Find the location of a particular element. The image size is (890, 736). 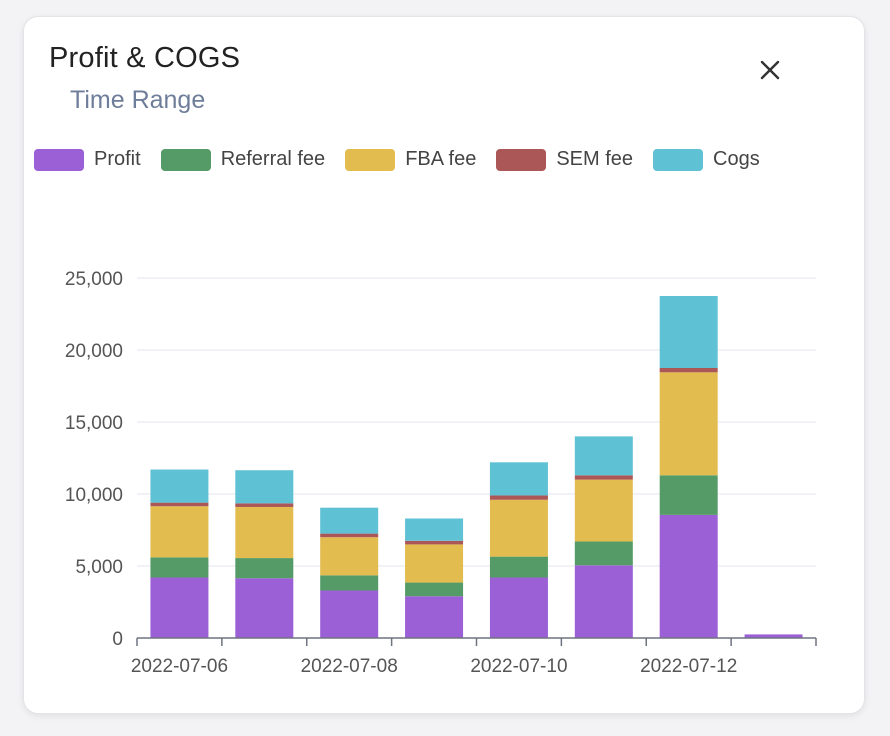

legend-item-sem-fee: SEM fee is located at coordinates (564, 159).